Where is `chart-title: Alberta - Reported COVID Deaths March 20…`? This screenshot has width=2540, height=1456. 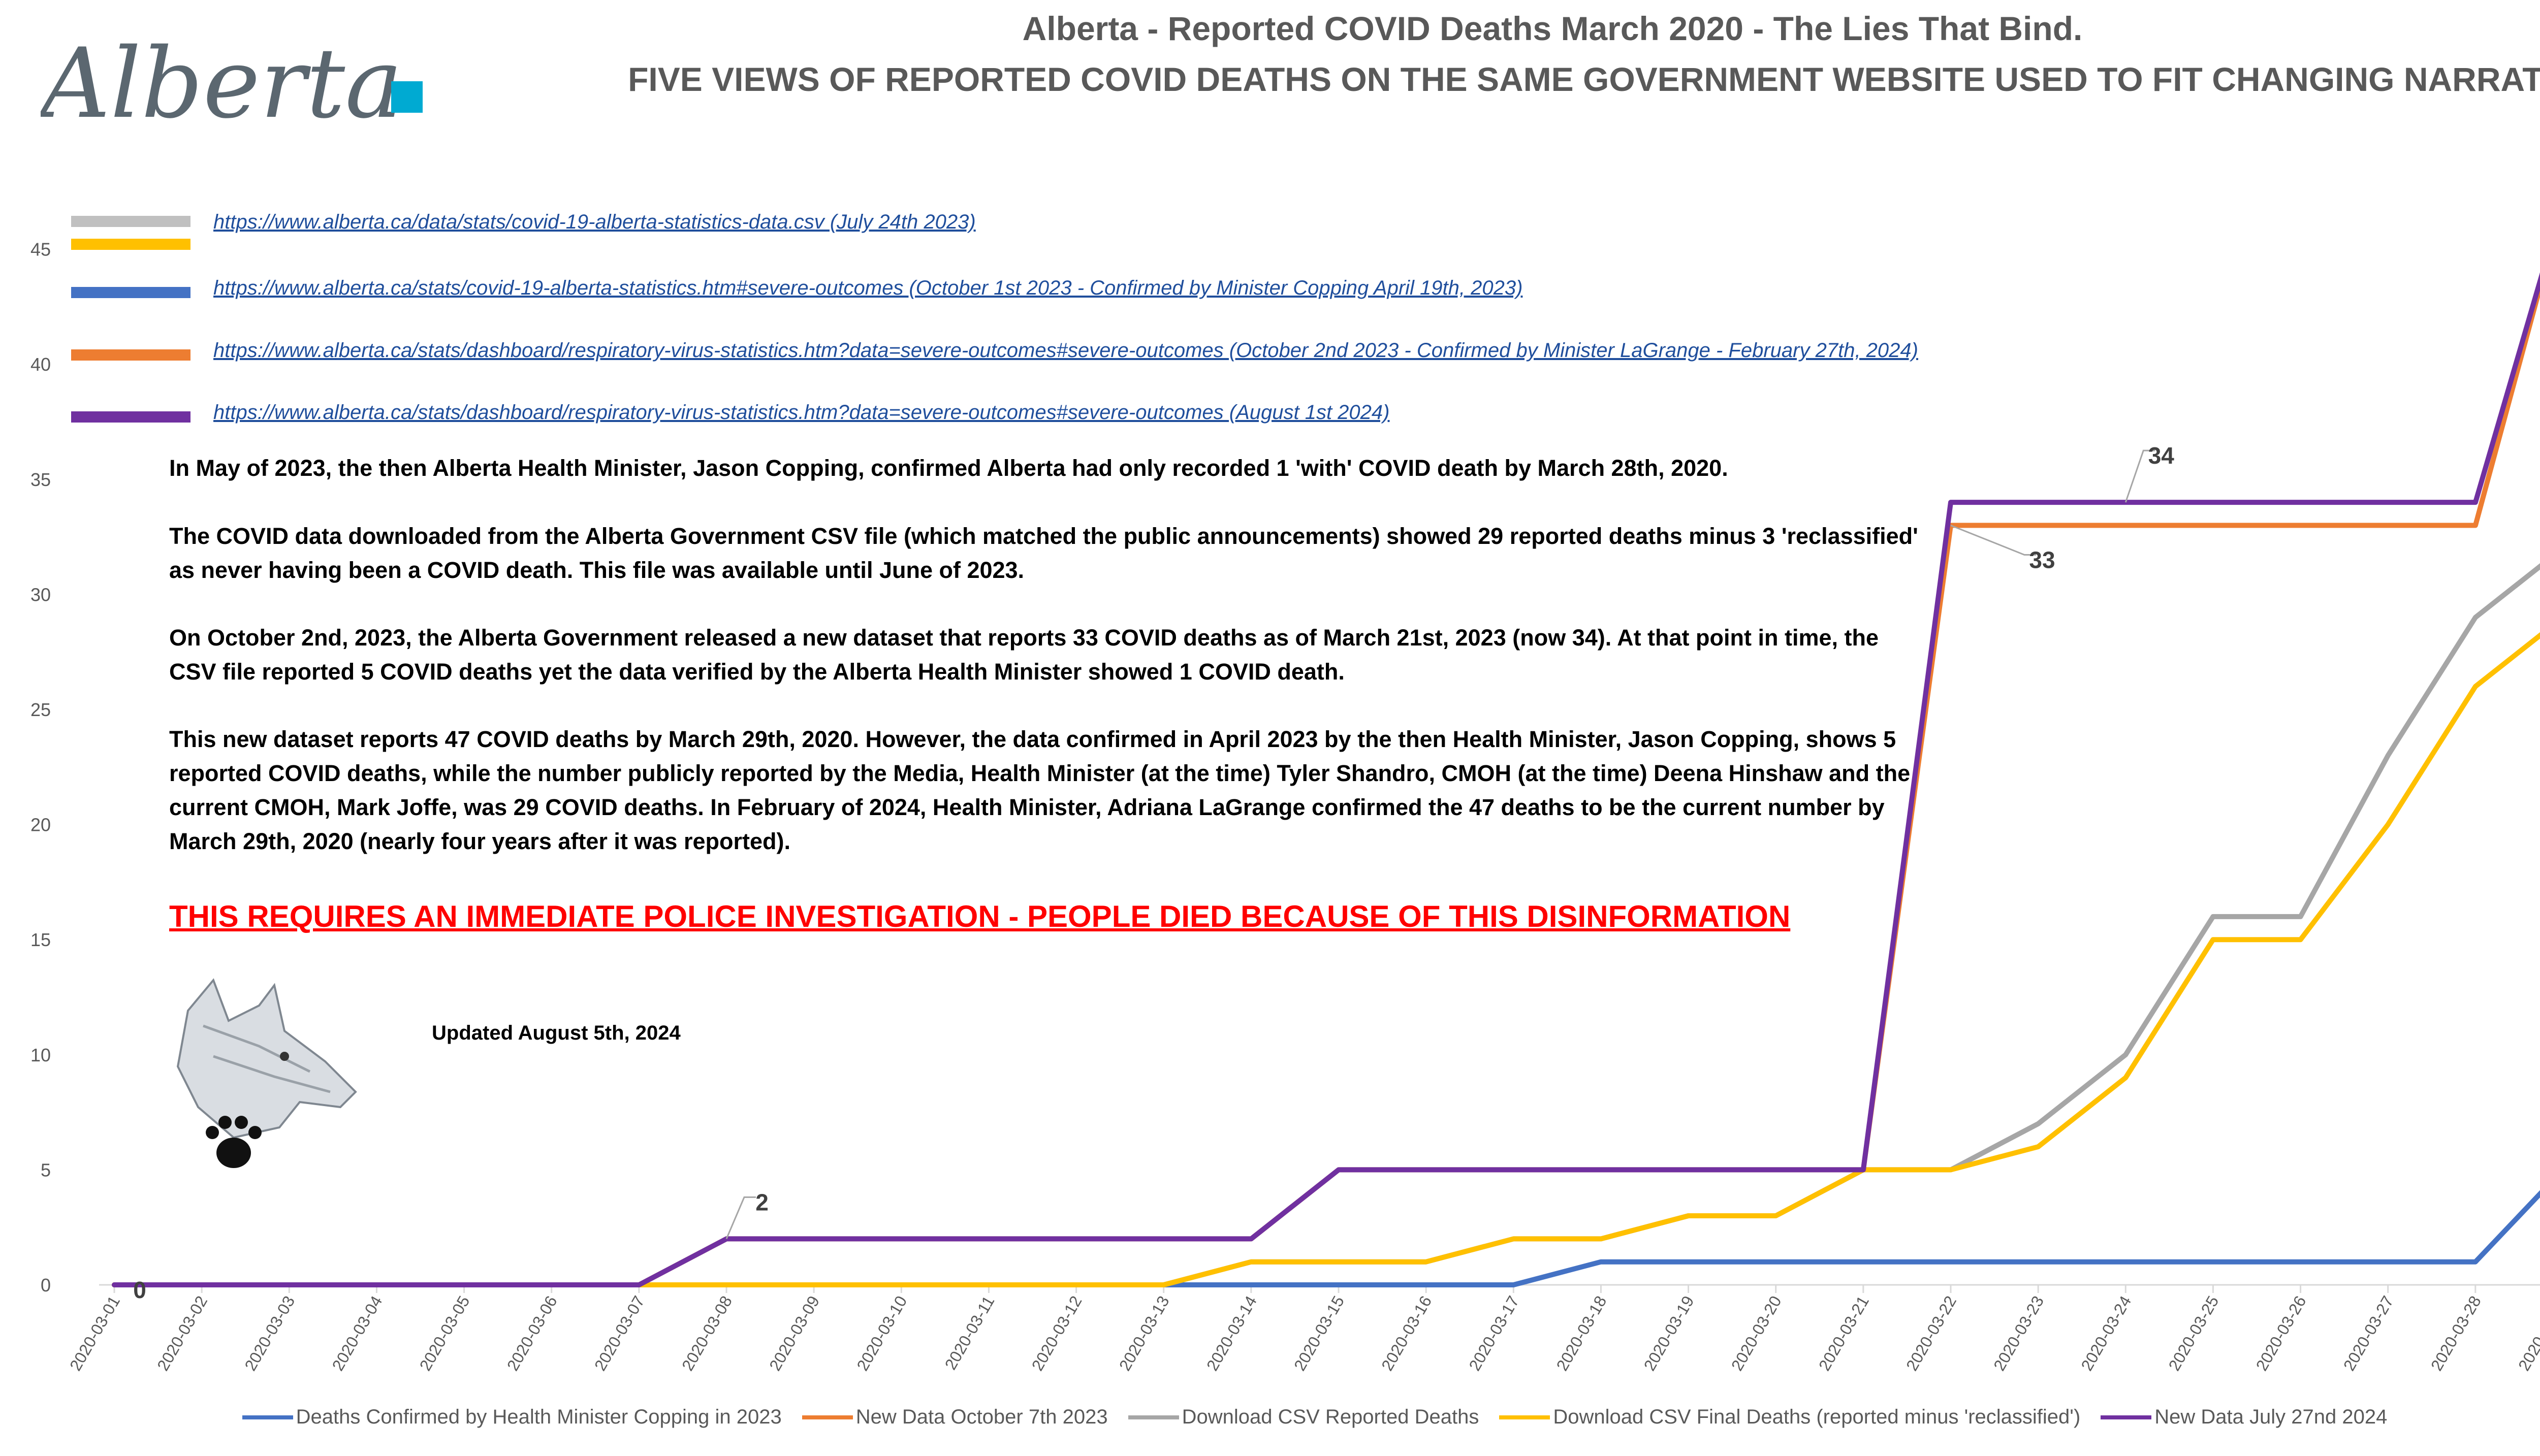
chart-title: Alberta - Reported COVID Deaths March 20… is located at coordinates (1553, 28).